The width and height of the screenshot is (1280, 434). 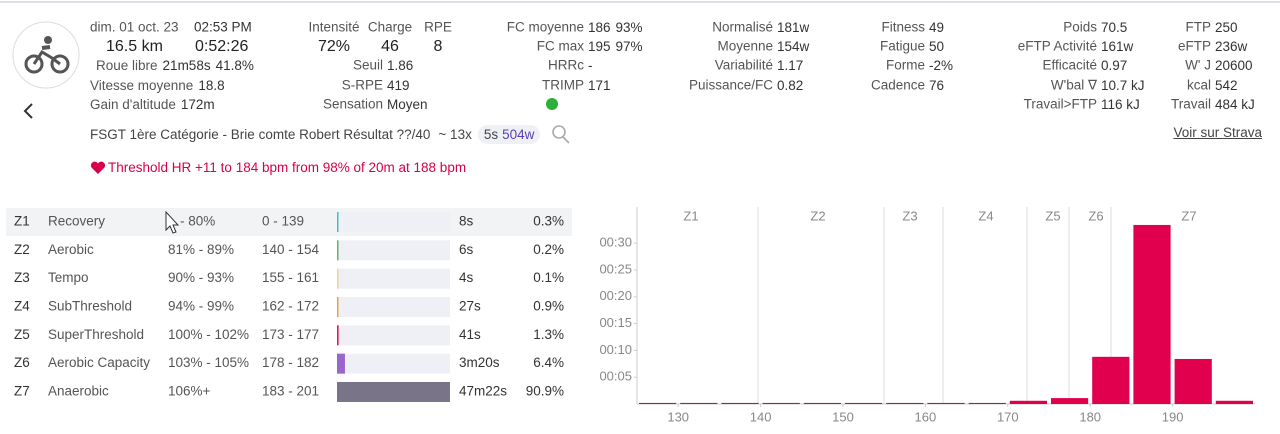 What do you see at coordinates (936, 46) in the screenshot?
I see `stat-value: 50` at bounding box center [936, 46].